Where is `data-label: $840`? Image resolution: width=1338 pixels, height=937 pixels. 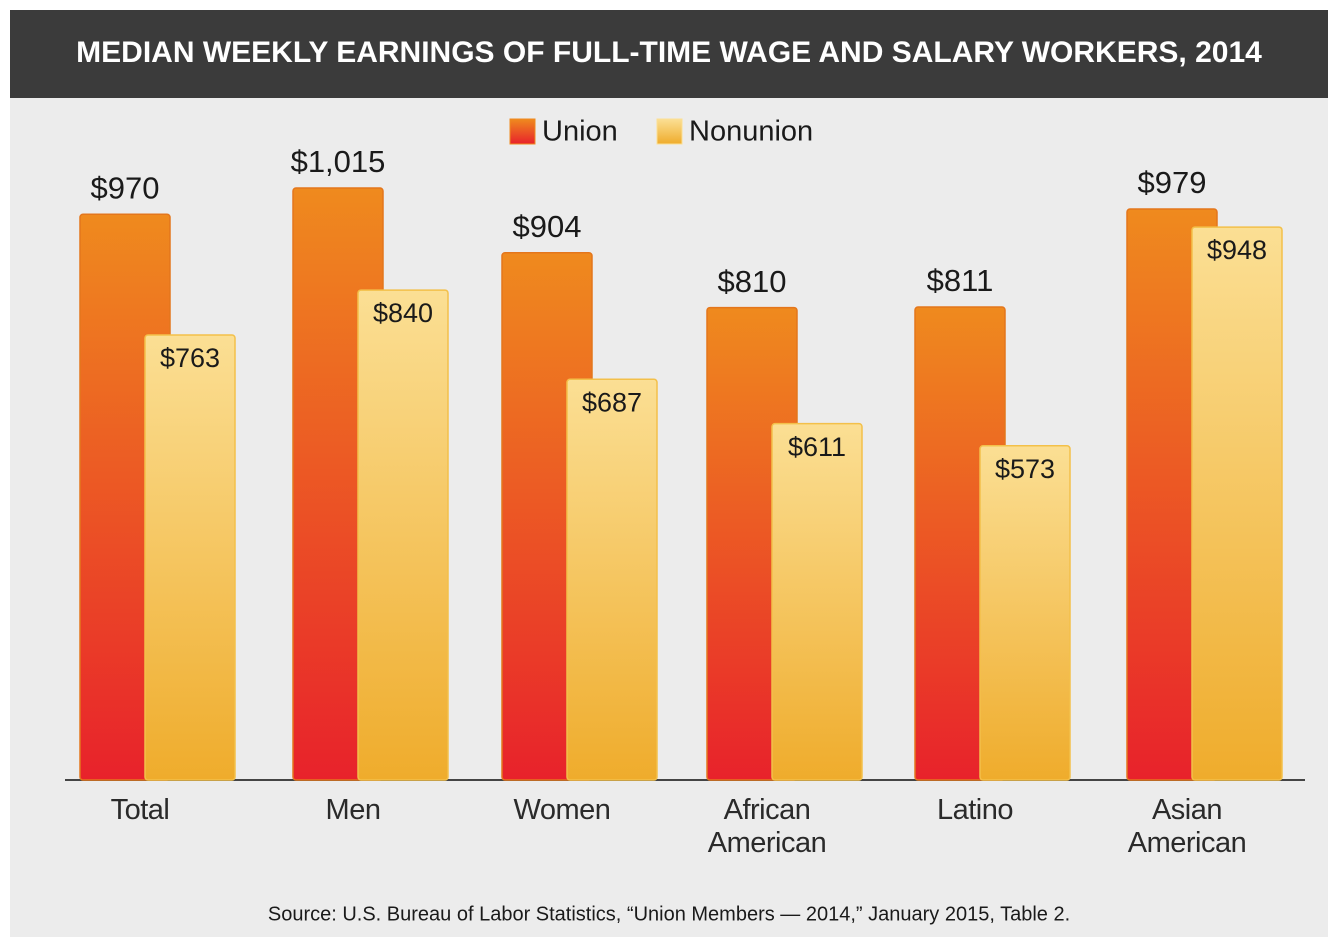
data-label: $840 is located at coordinates (403, 313).